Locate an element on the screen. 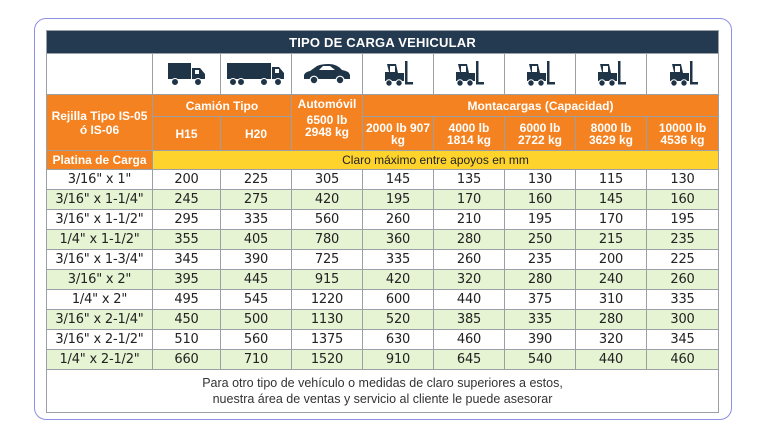 Image resolution: width=770 pixels, height=440 pixels. truck-group-header: Camión Tipo is located at coordinates (222, 105).